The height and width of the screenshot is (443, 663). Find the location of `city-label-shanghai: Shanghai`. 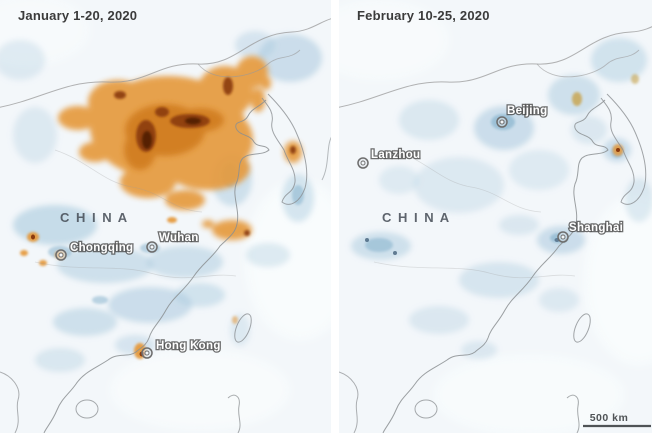

city-label-shanghai: Shanghai is located at coordinates (596, 228).